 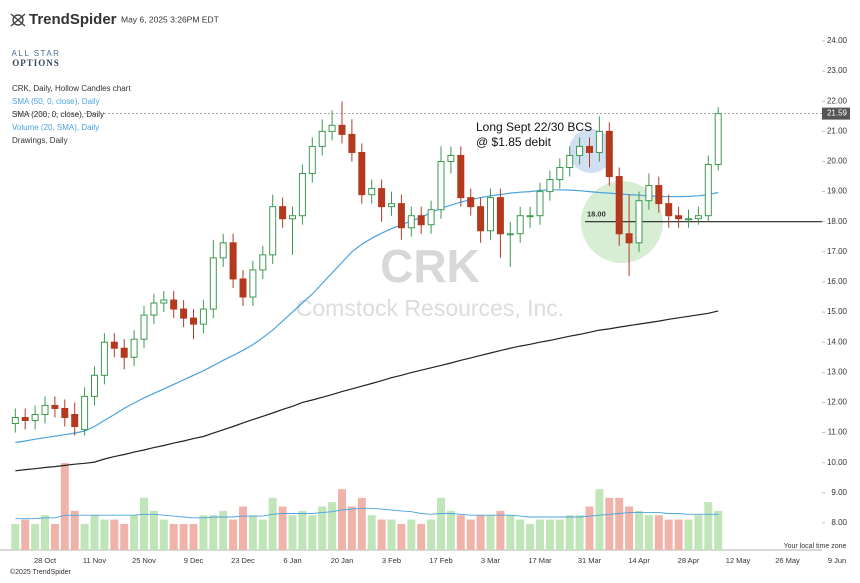 What do you see at coordinates (430, 266) in the screenshot?
I see `watermark-symbol: CRK` at bounding box center [430, 266].